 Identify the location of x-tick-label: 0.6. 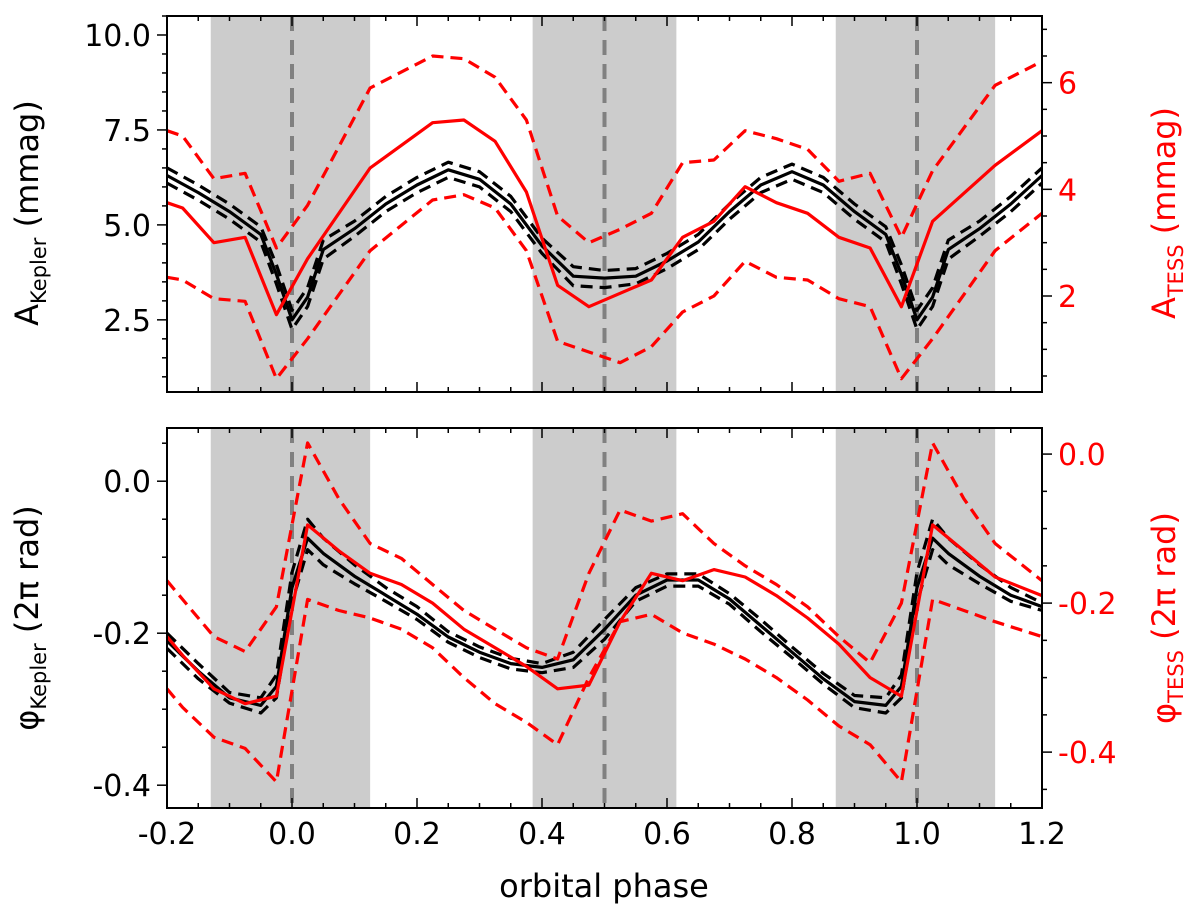
(667, 834).